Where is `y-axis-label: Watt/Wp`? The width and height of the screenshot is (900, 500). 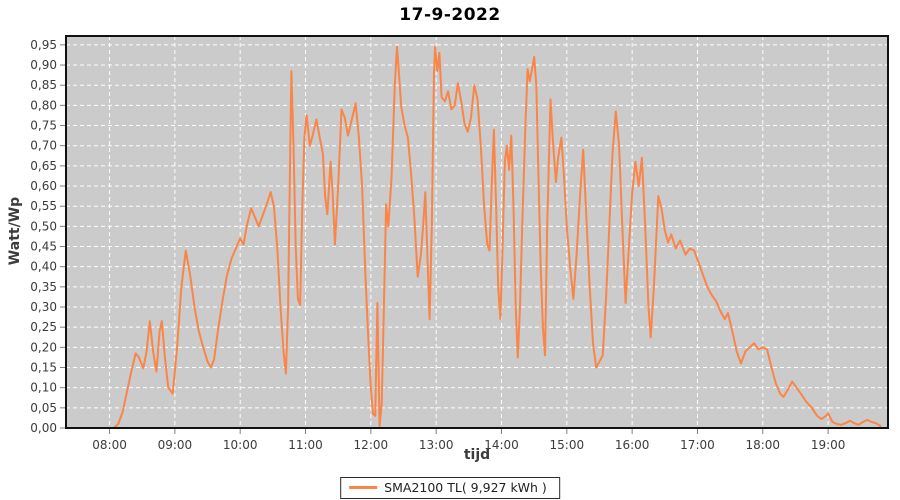
y-axis-label: Watt/Wp is located at coordinates (15, 231).